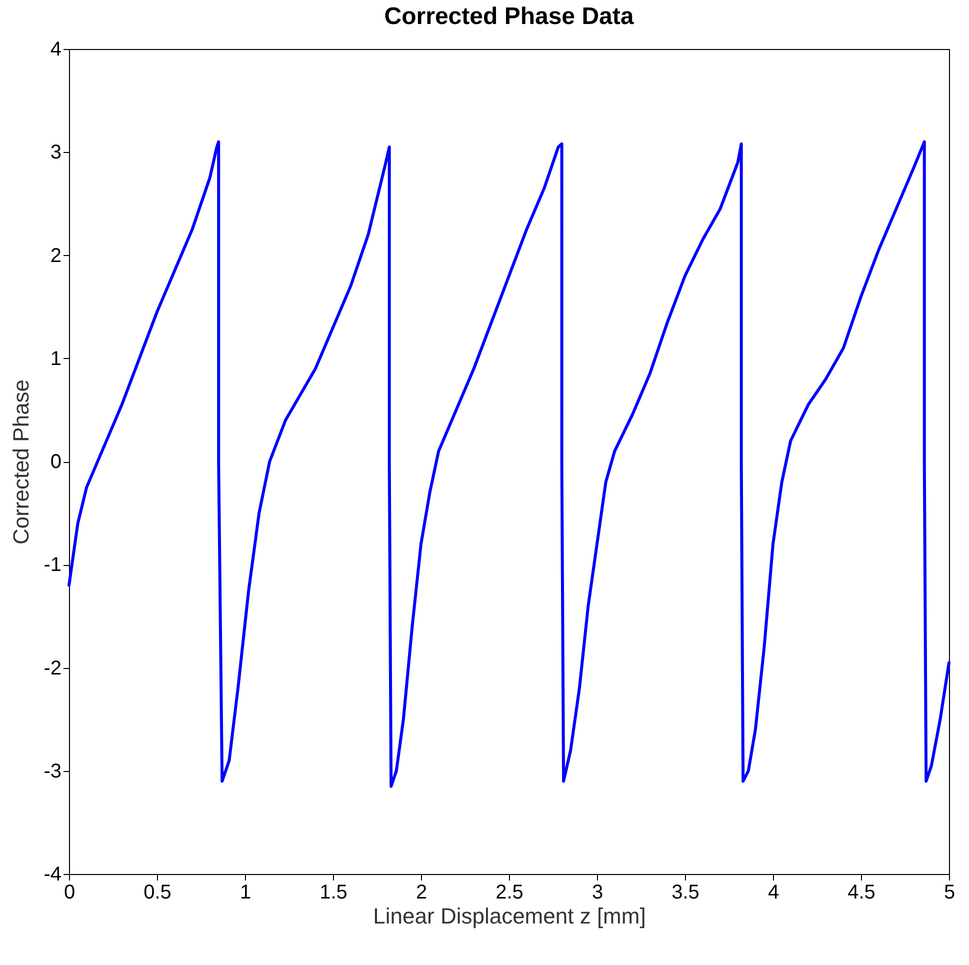  Describe the element at coordinates (53, 771) in the screenshot. I see `y-tick-label: -3` at that location.